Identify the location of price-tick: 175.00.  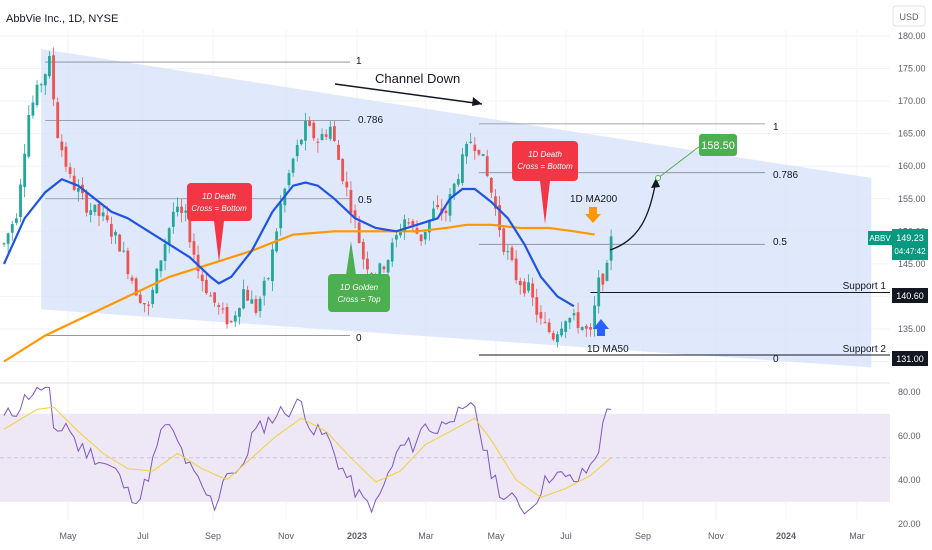
(912, 69).